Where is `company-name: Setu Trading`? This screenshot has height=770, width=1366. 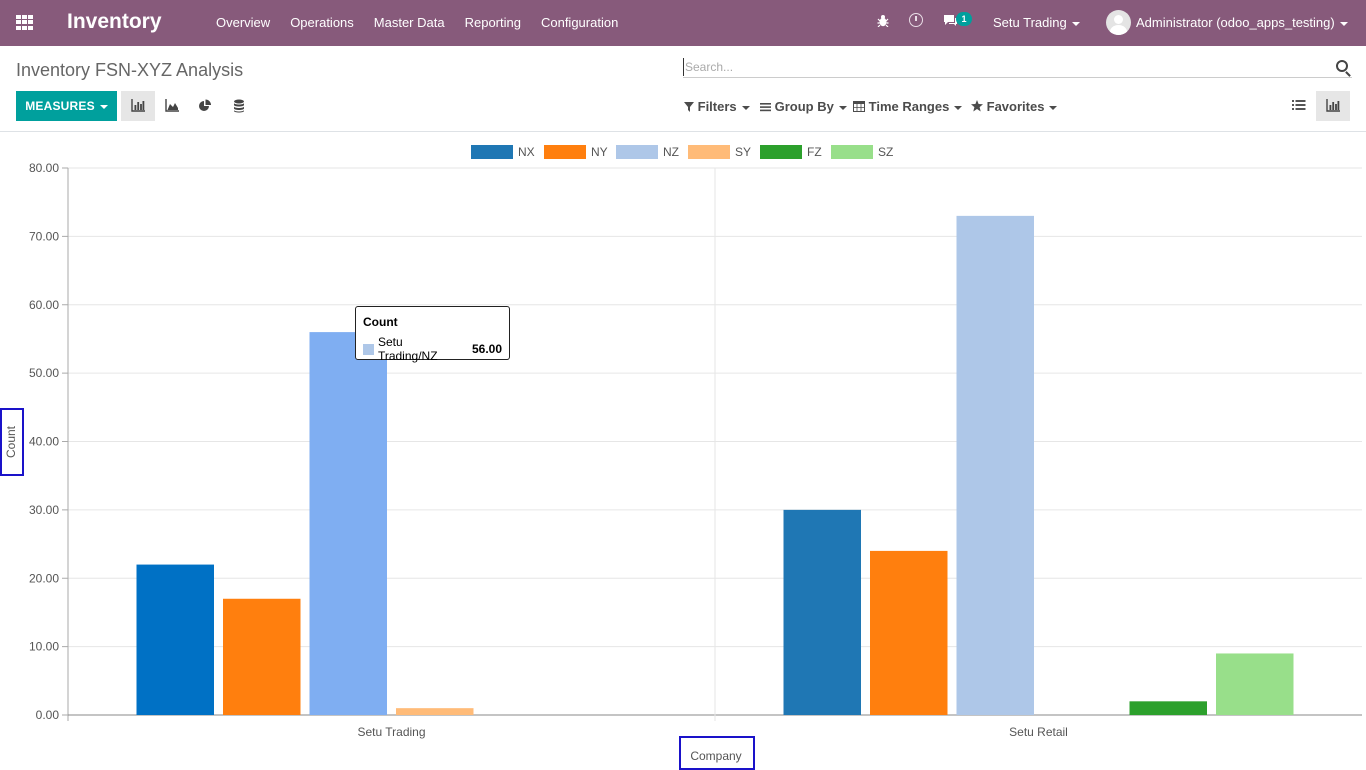
company-name: Setu Trading is located at coordinates (1030, 22).